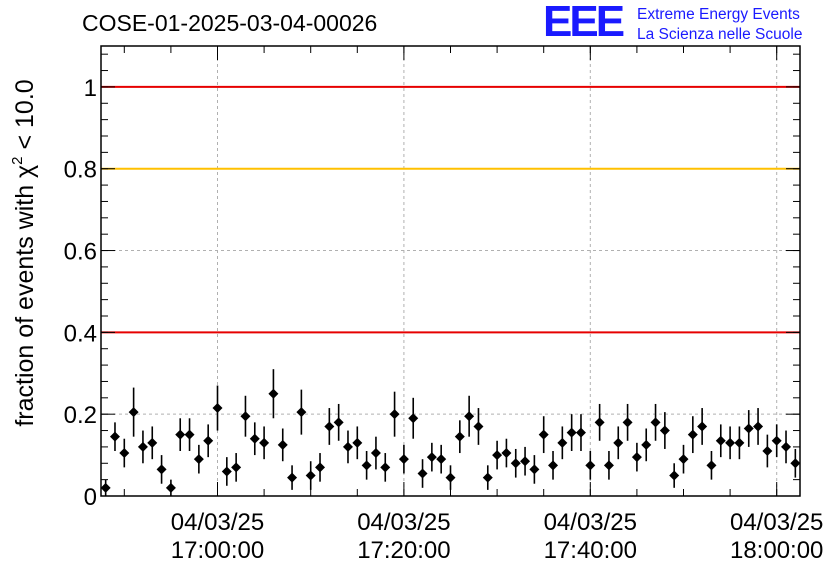  I want to click on y-tick-label: 0.6, so click(80, 252).